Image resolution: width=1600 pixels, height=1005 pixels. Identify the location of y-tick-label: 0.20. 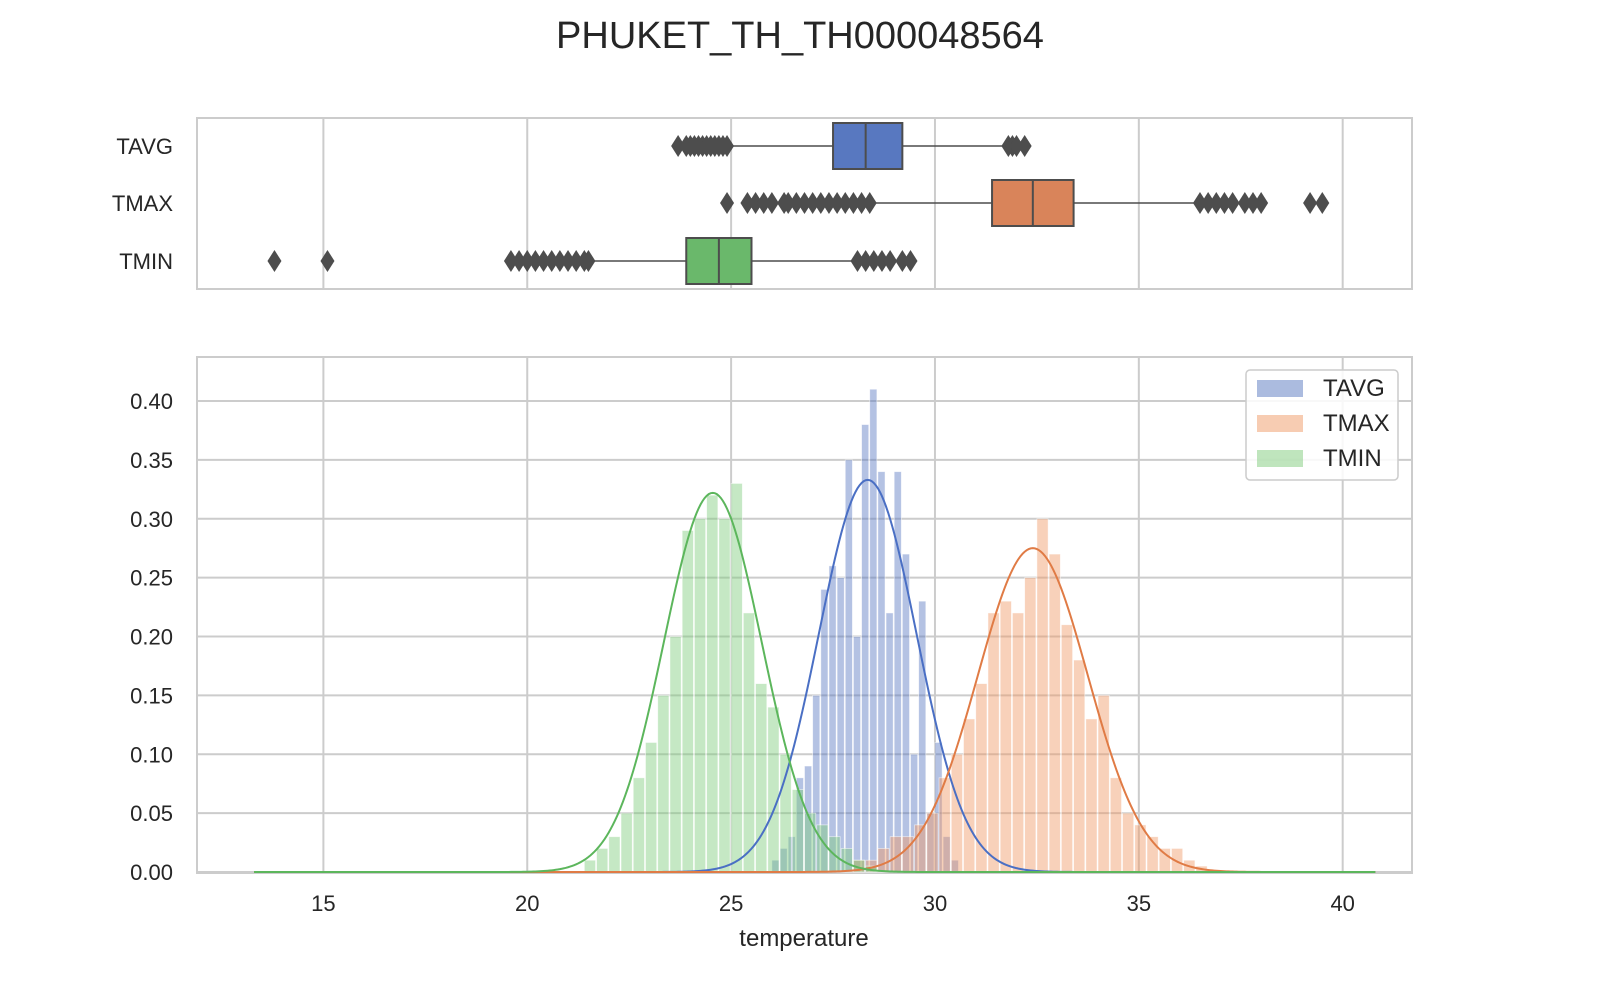
(151, 637).